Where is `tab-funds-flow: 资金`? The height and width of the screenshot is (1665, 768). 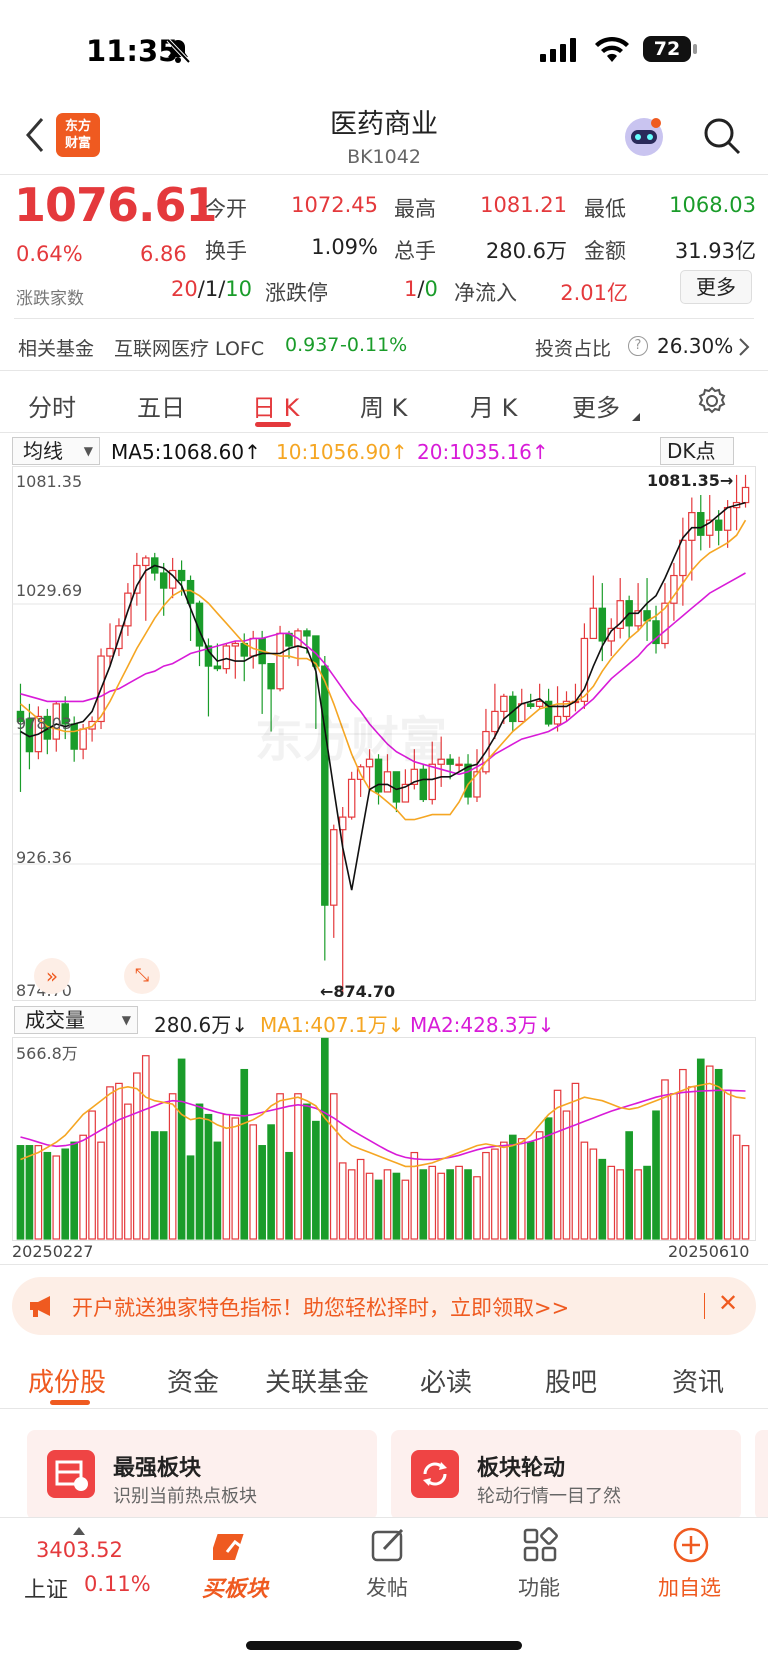 tab-funds-flow: 资金 is located at coordinates (193, 1383).